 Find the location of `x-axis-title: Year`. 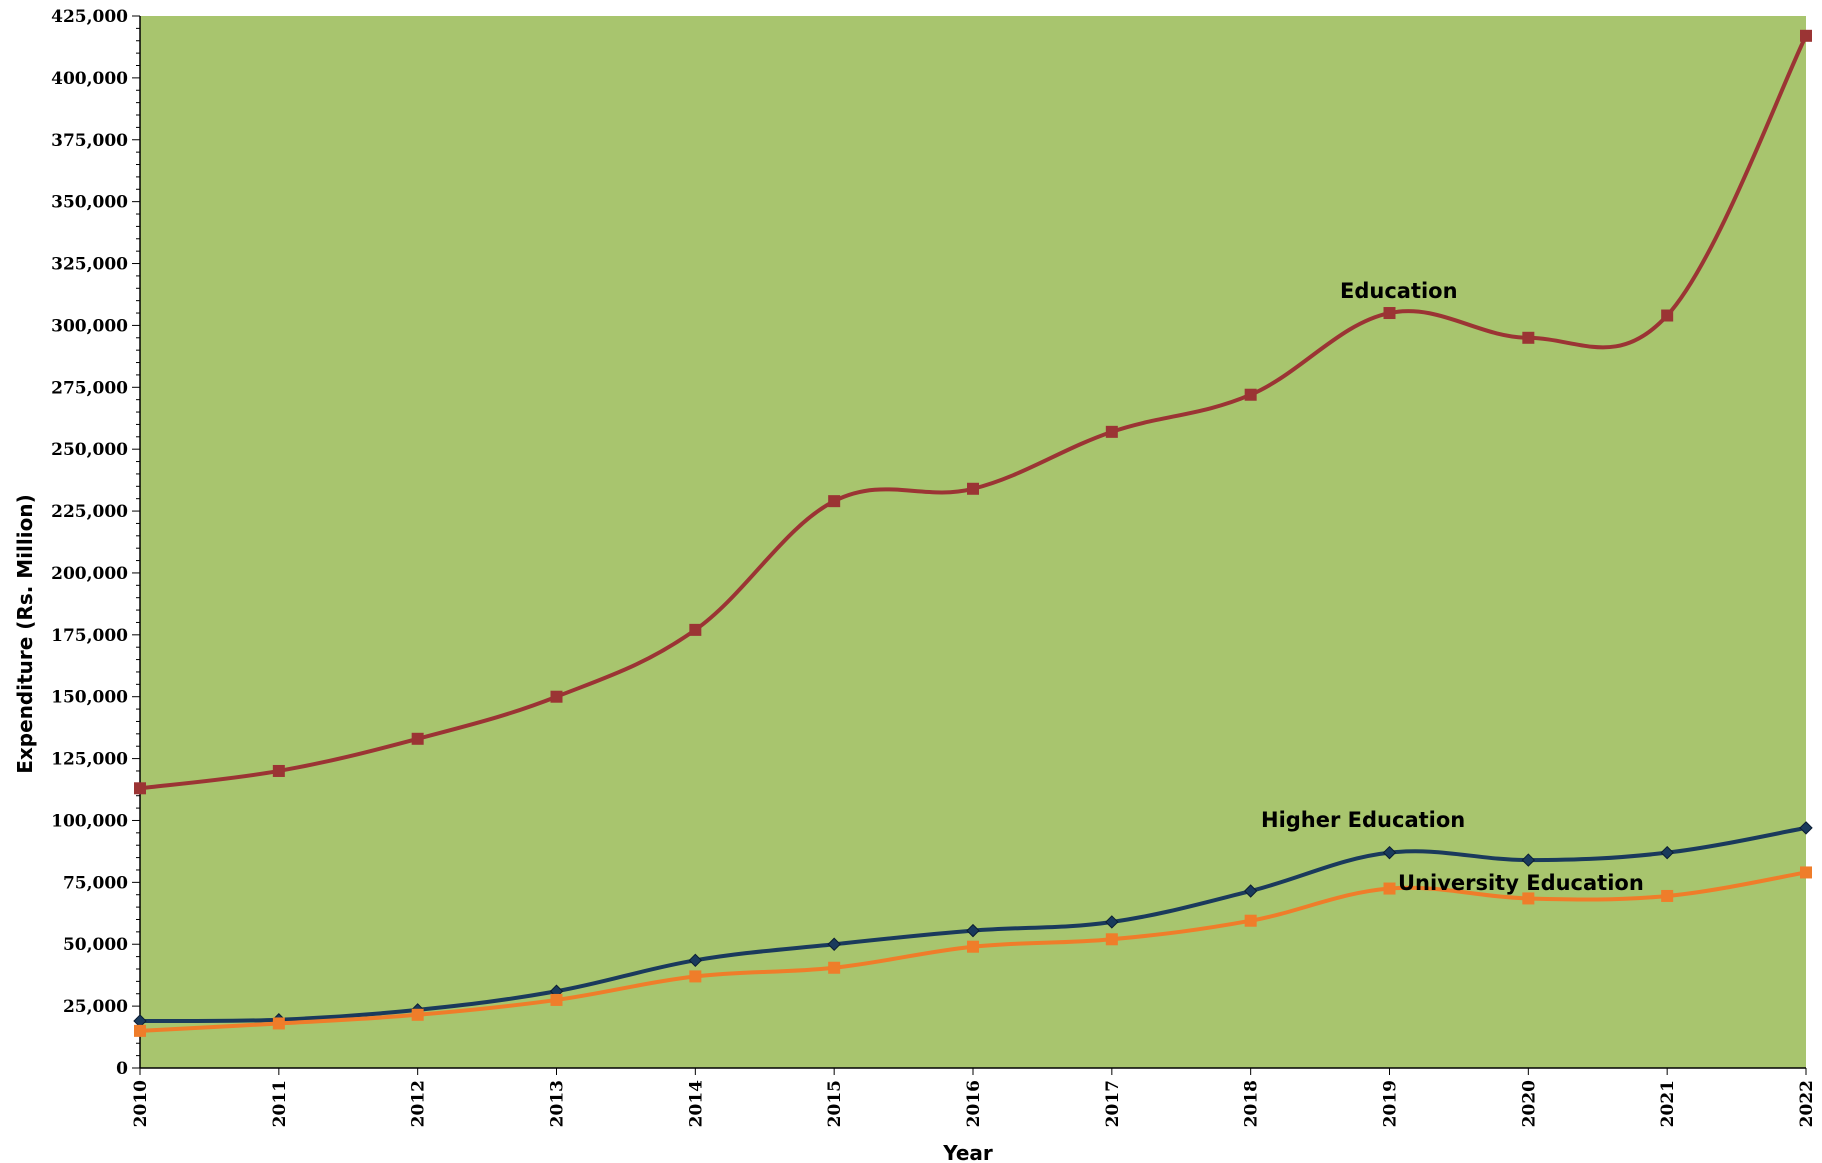

x-axis-title: Year is located at coordinates (967, 1152).